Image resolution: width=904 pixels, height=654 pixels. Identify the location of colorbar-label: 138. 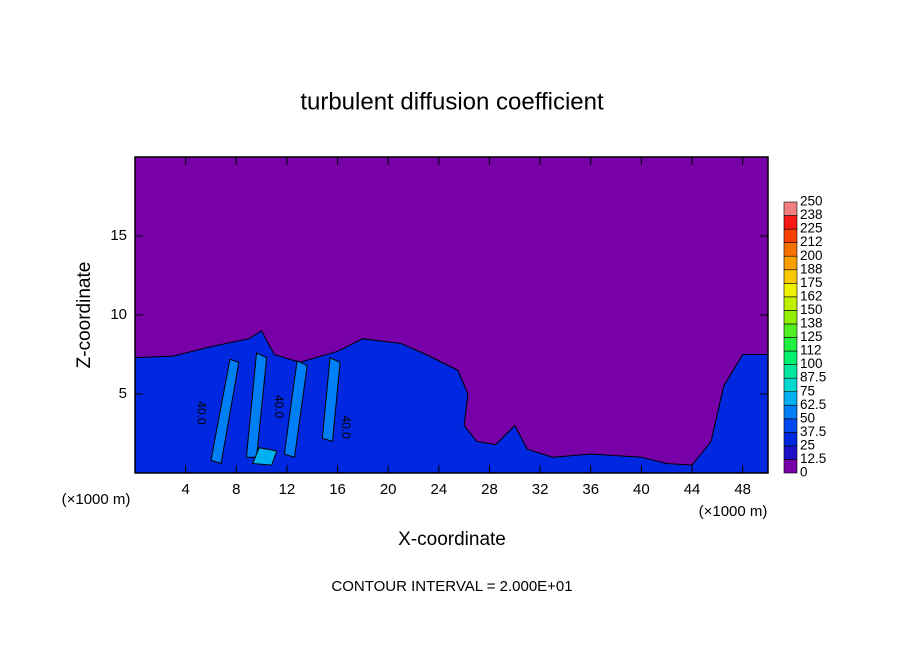
(811, 323).